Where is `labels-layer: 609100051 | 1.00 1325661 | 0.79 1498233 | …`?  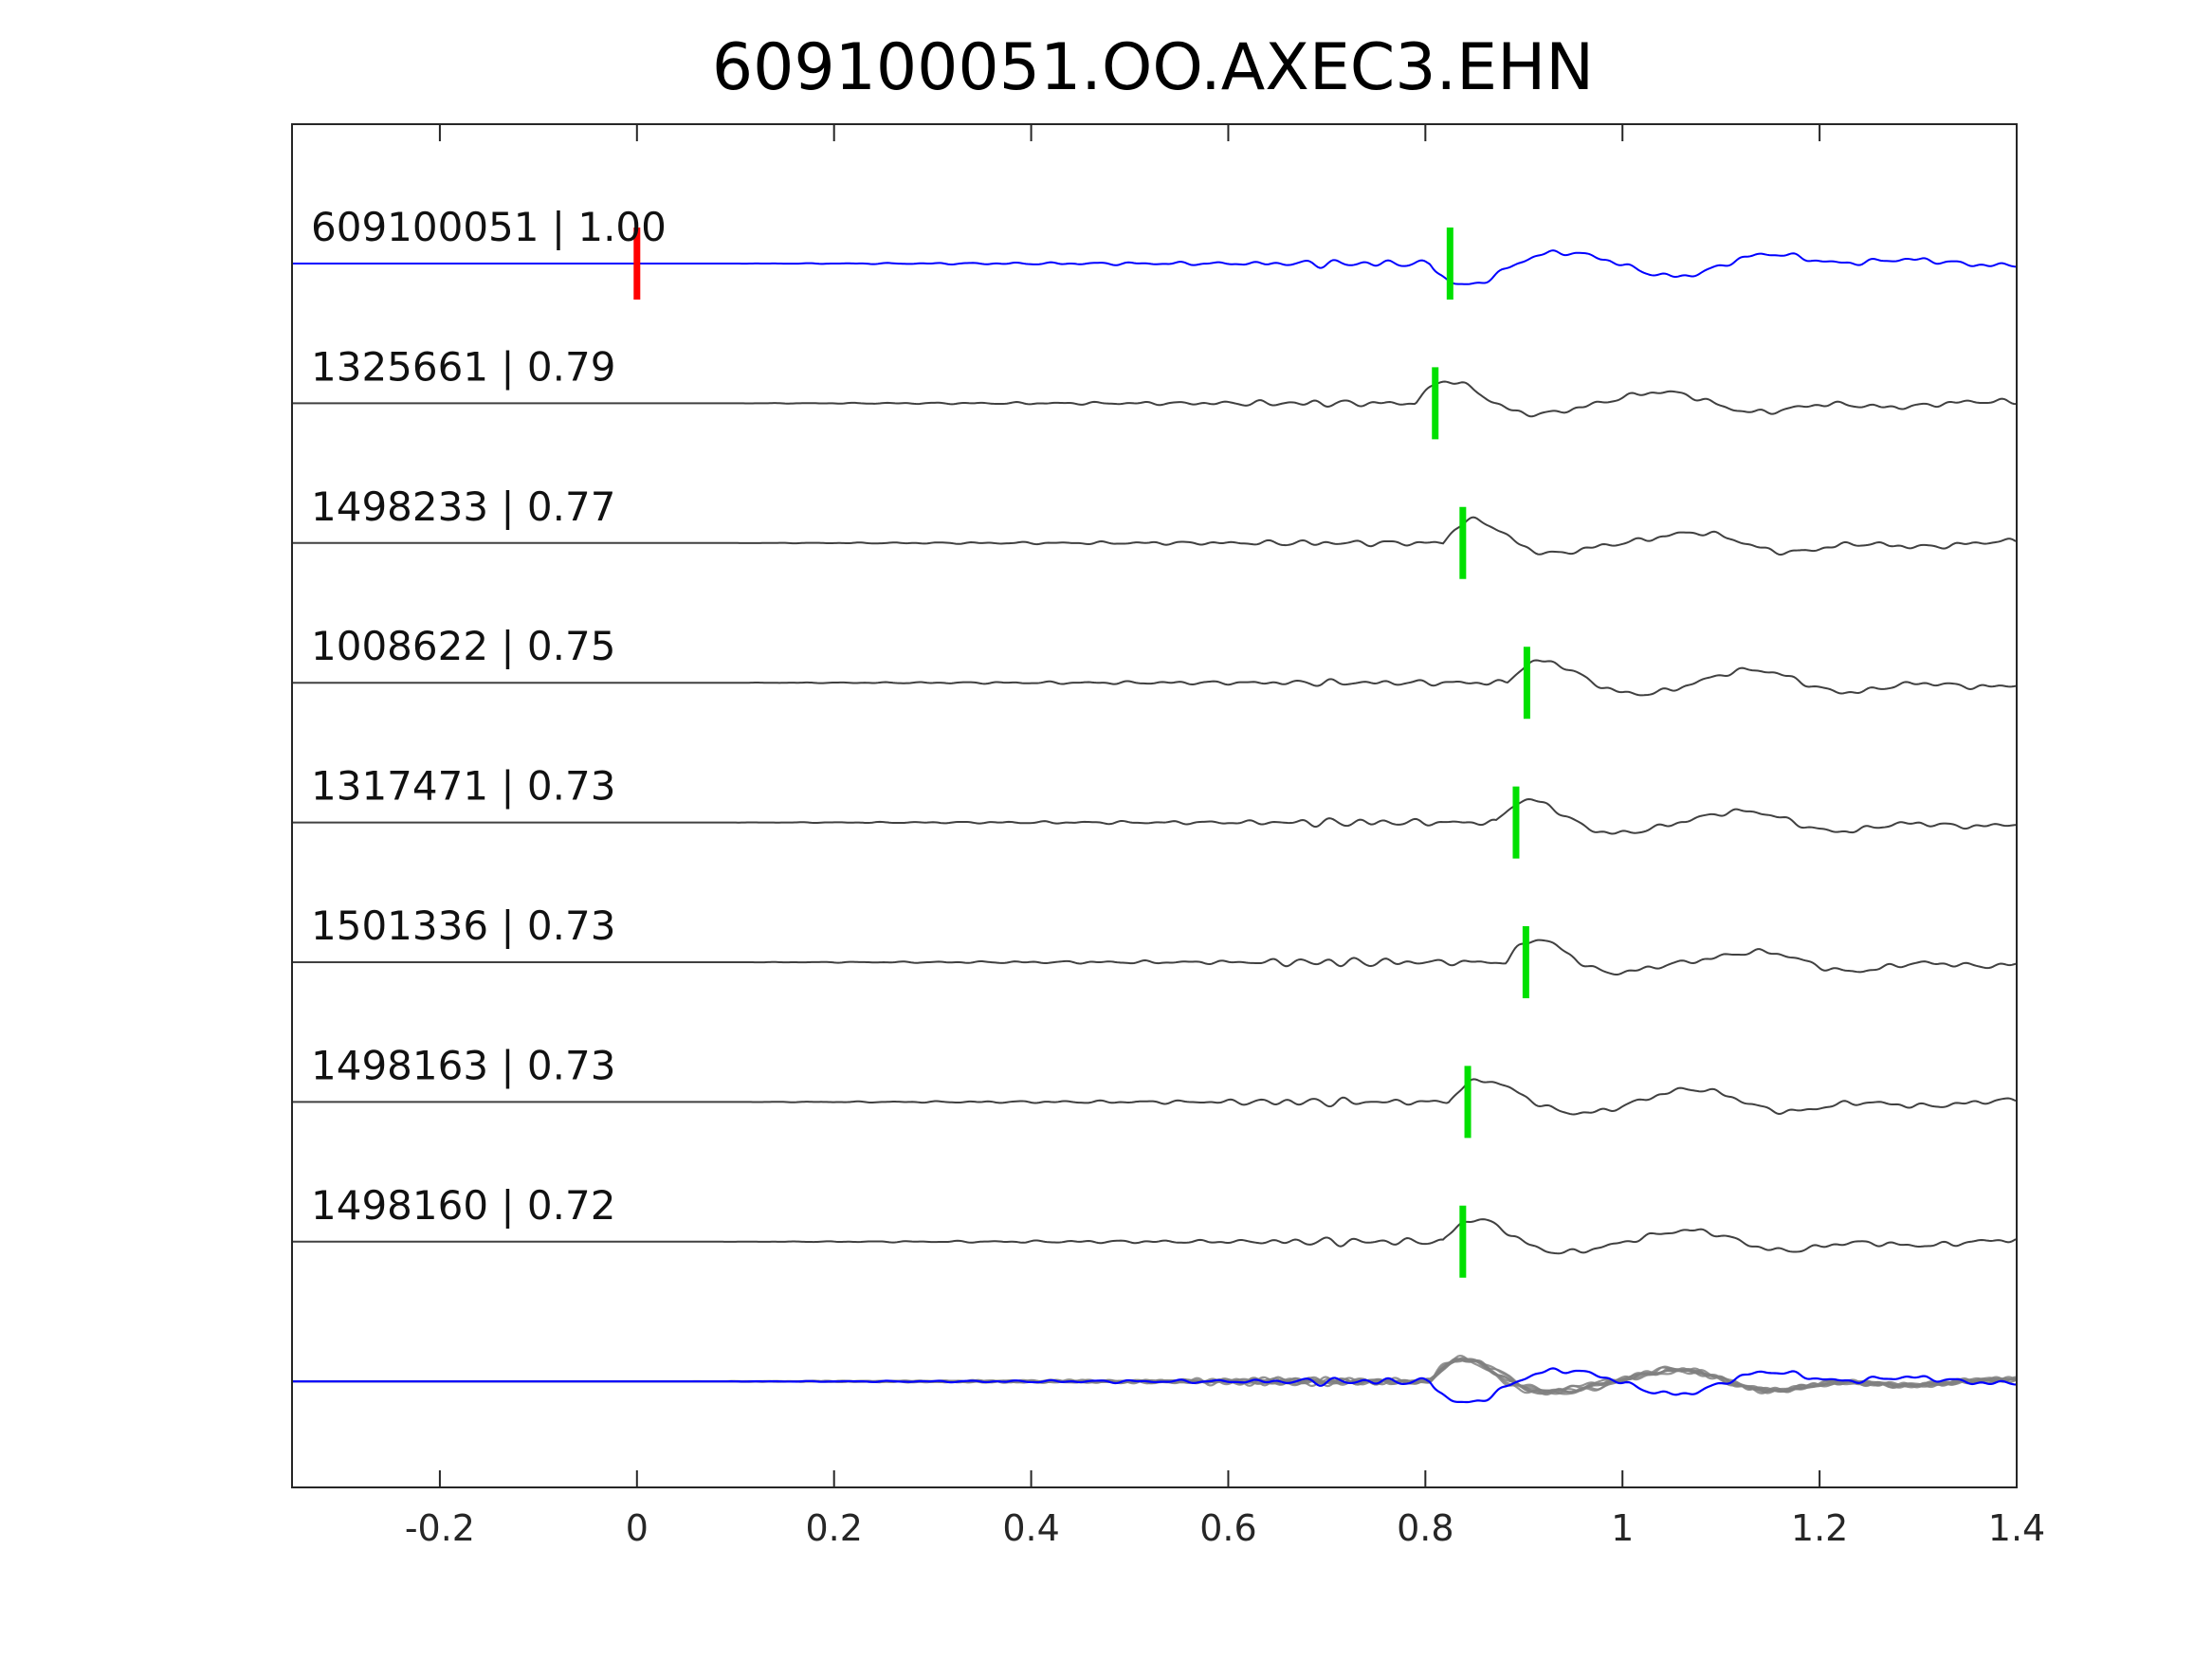 labels-layer: 609100051 | 1.00 1325661 | 0.79 1498233 | … is located at coordinates (489, 716).